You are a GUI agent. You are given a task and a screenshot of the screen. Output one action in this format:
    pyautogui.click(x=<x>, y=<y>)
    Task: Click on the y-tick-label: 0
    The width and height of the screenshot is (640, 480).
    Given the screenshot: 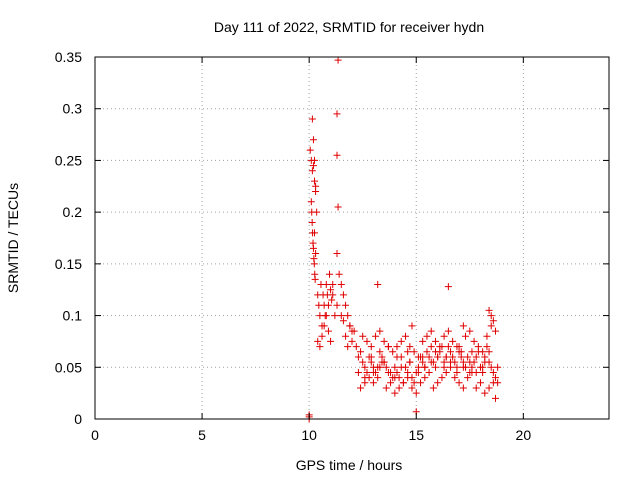 What is the action you would take?
    pyautogui.click(x=78, y=419)
    